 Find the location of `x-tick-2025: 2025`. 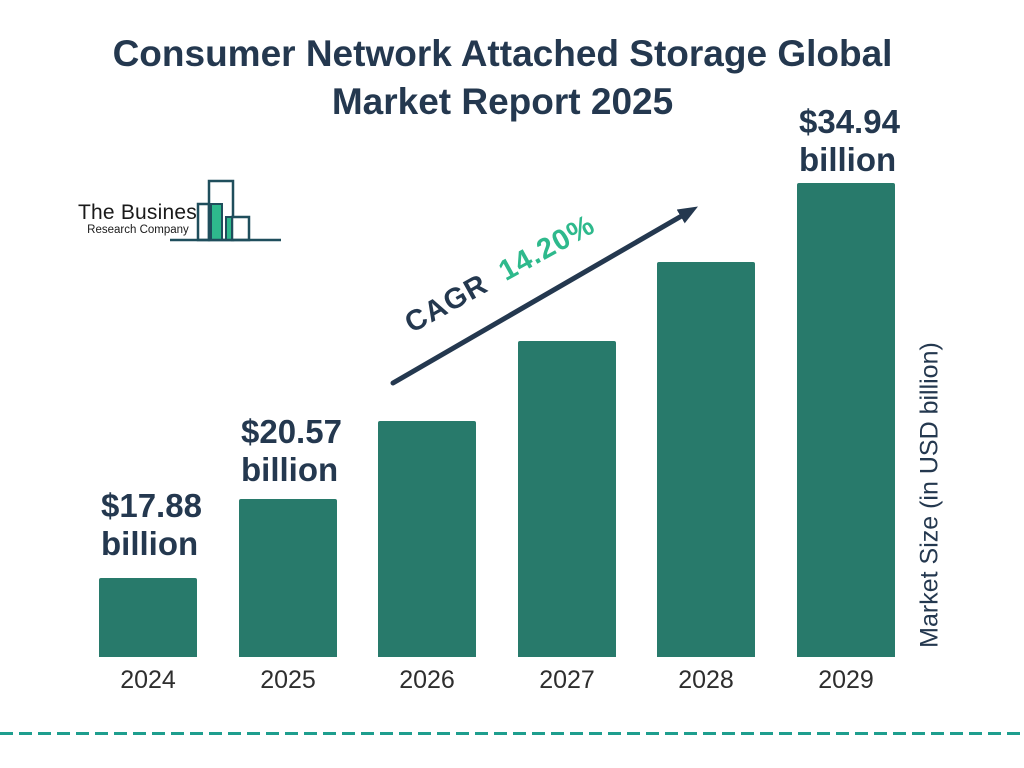

x-tick-2025: 2025 is located at coordinates (288, 680).